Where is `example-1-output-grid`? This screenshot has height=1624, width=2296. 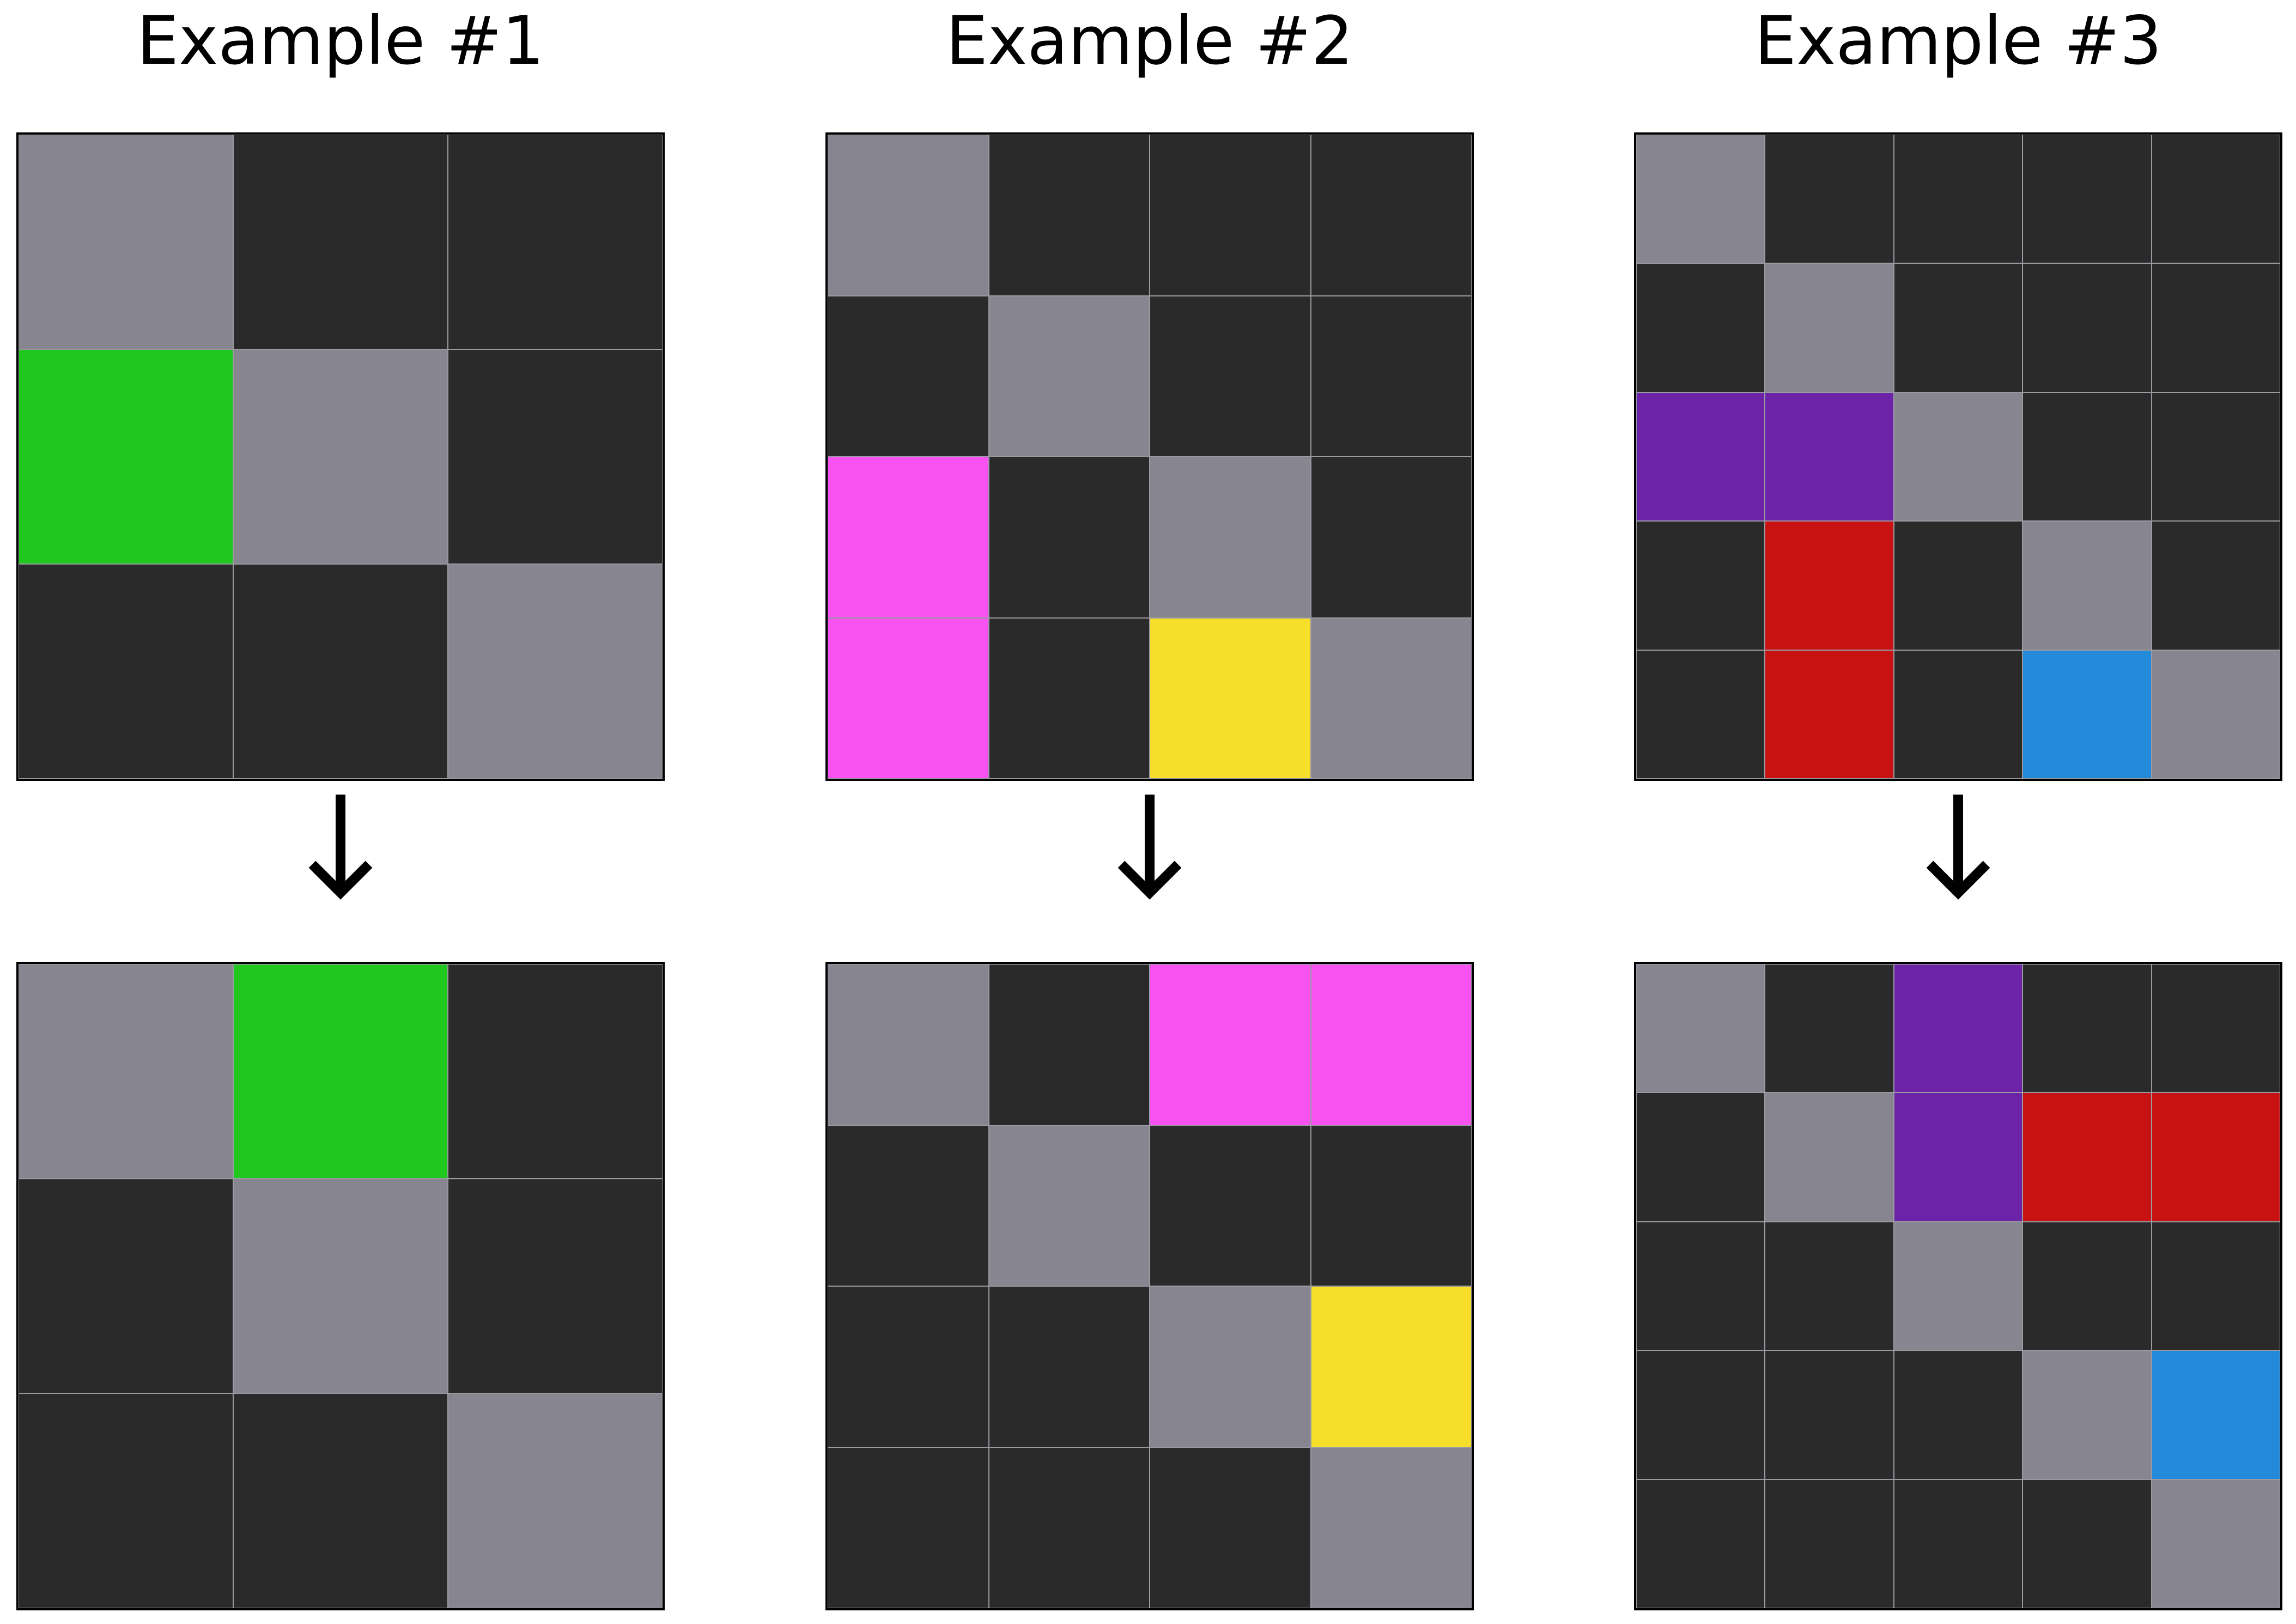
example-1-output-grid is located at coordinates (341, 1286).